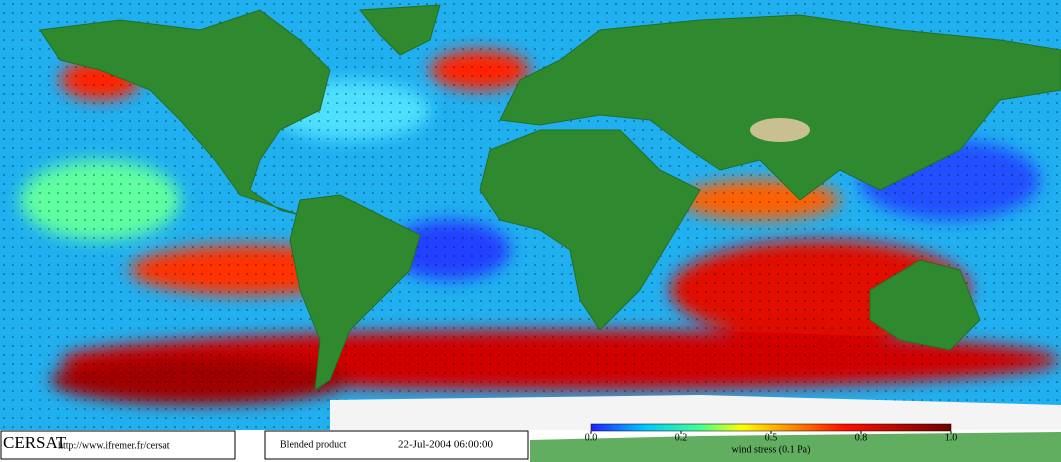  I want to click on product-box, so click(396, 445).